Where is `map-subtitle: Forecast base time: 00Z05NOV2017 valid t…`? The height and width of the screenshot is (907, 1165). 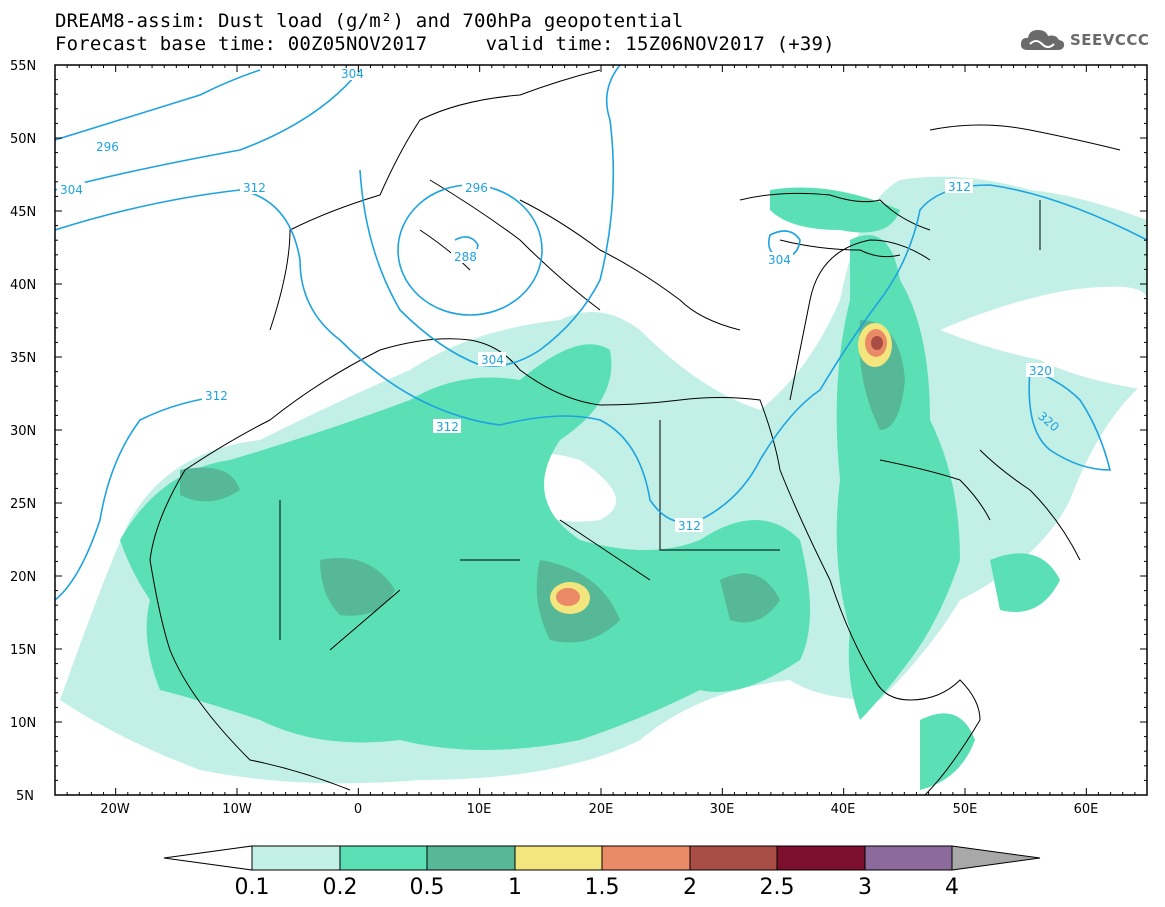
map-subtitle: Forecast base time: 00Z05NOV2017 valid t… is located at coordinates (445, 44).